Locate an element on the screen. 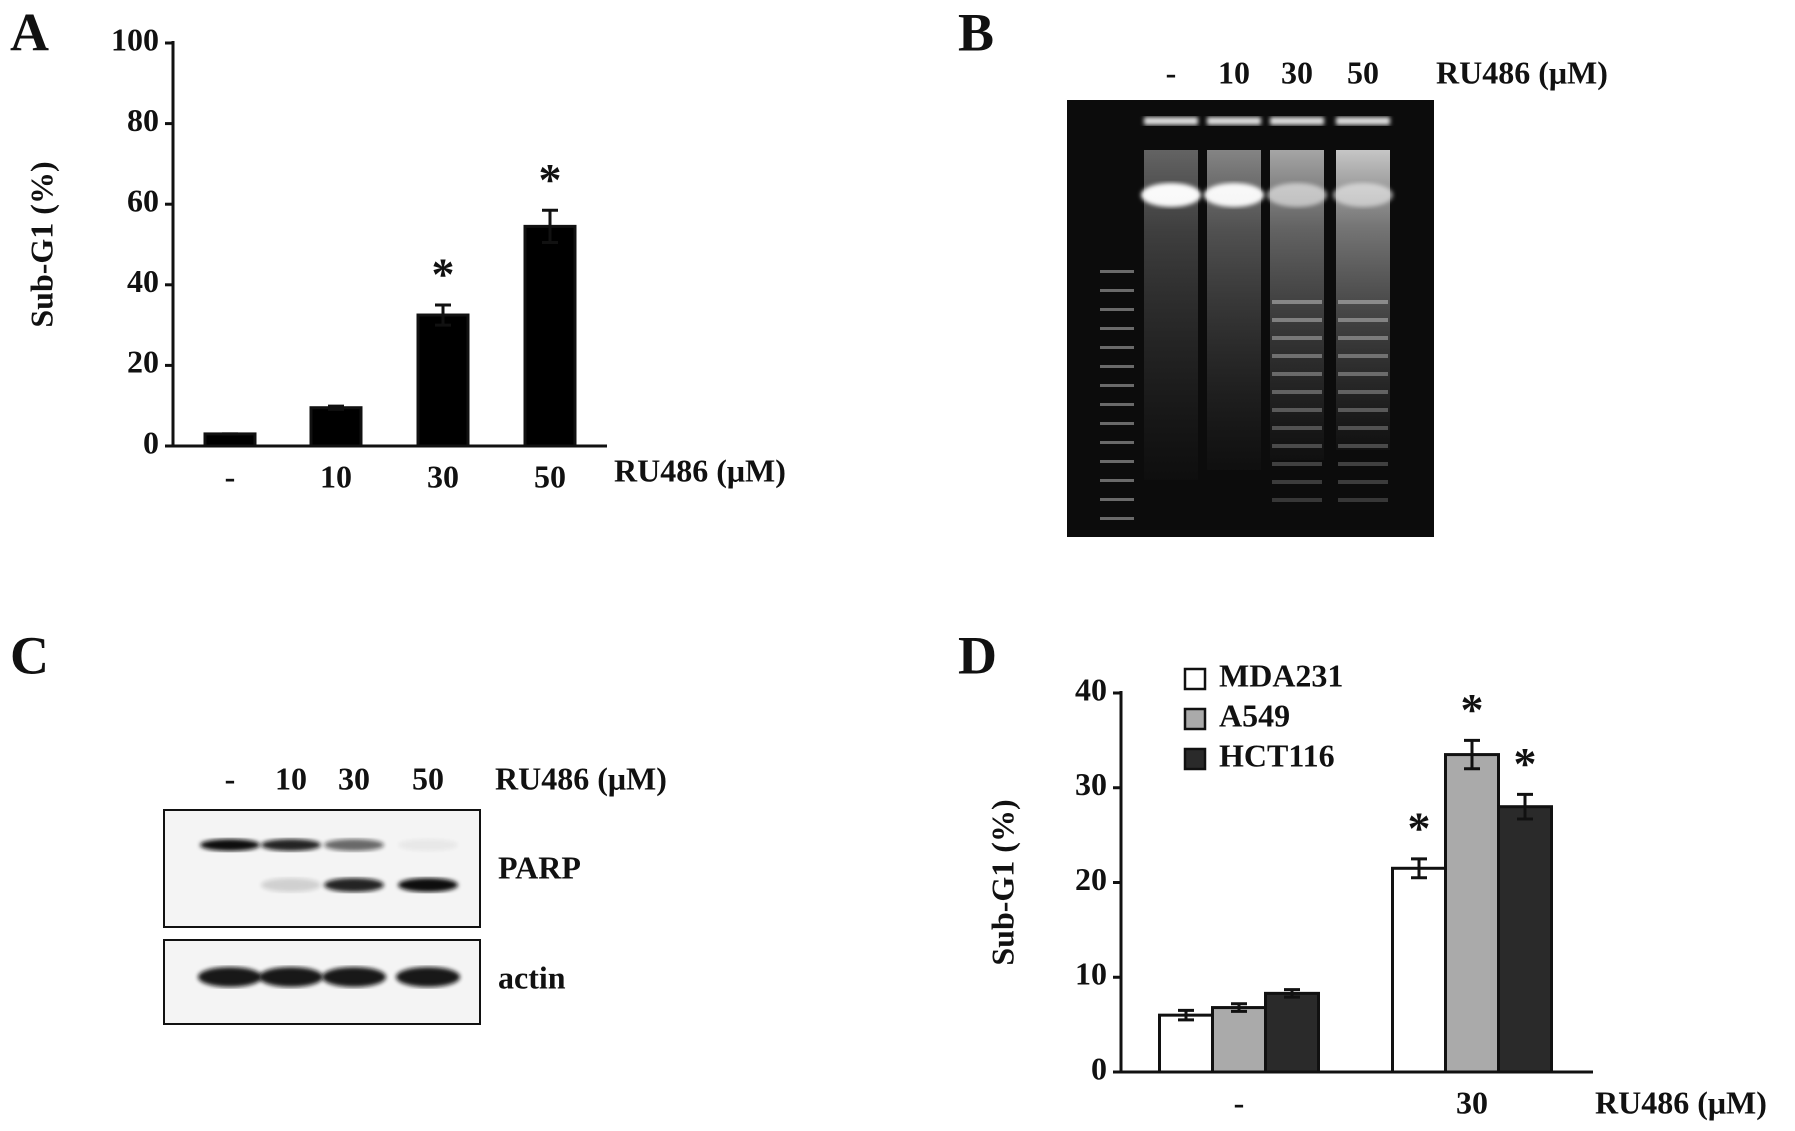  y-tick-label: 40 is located at coordinates (1091, 689).